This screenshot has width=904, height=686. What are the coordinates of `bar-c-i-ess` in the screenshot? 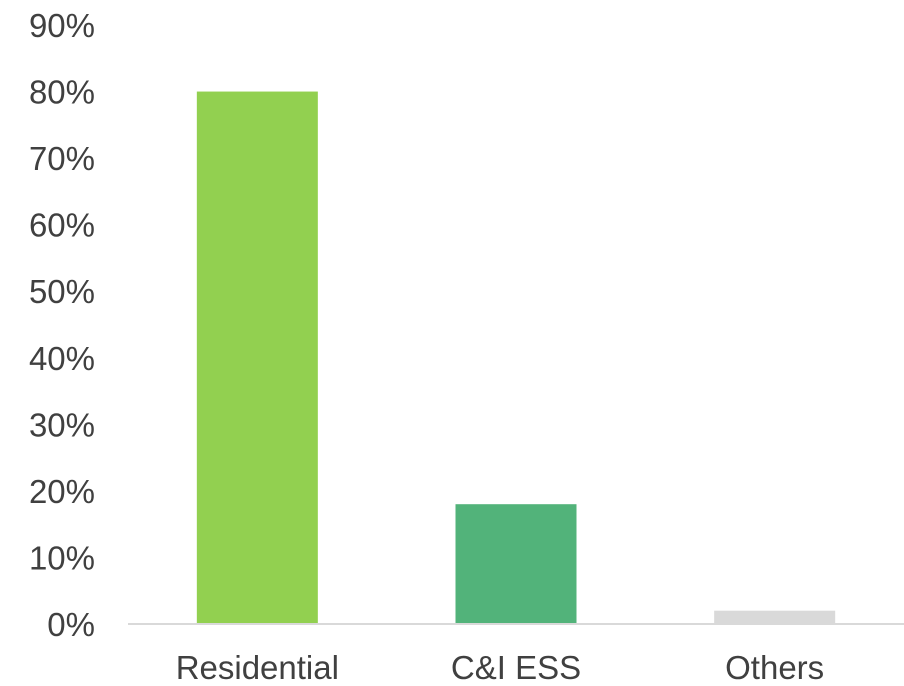 It's located at (516, 564).